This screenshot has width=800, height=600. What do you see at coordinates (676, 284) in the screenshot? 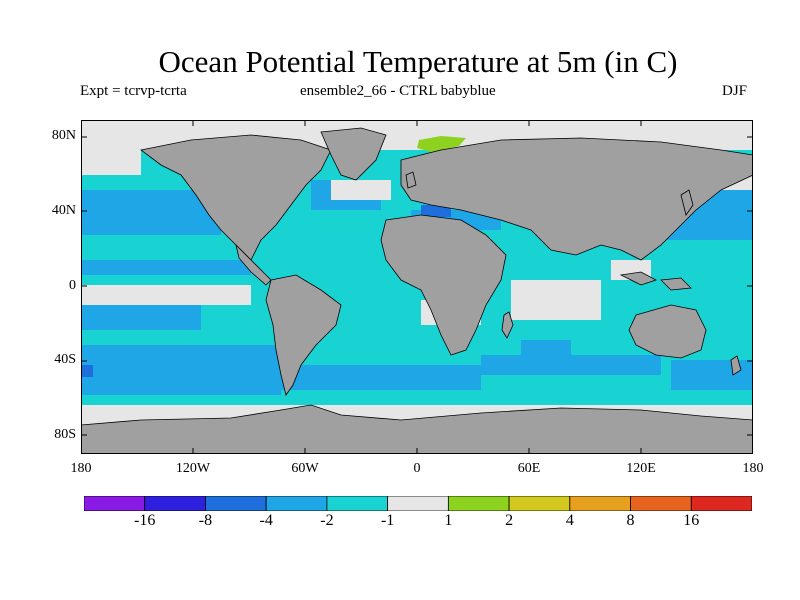
I see `new-guinea` at bounding box center [676, 284].